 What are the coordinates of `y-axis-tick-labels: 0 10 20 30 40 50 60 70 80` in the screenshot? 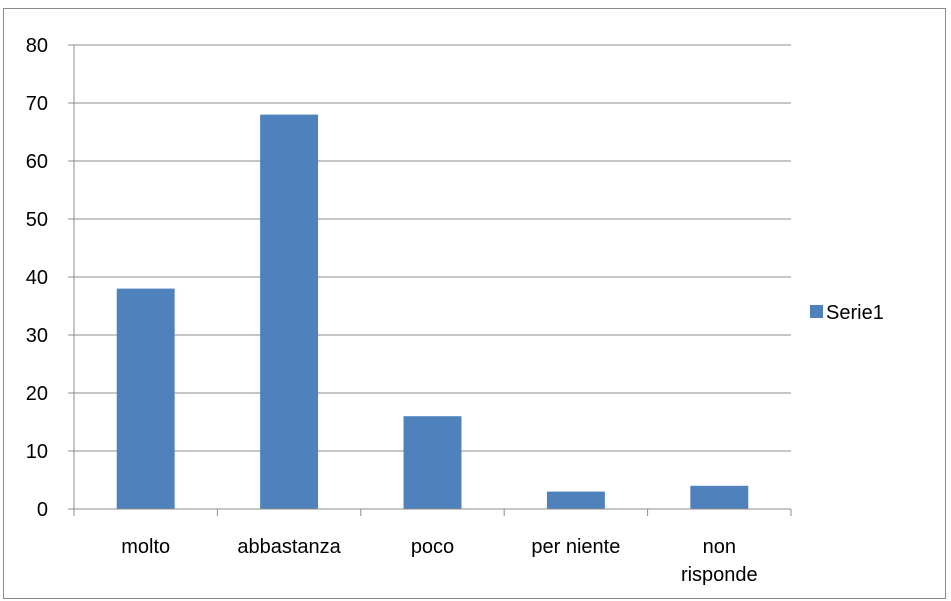 It's located at (37, 278).